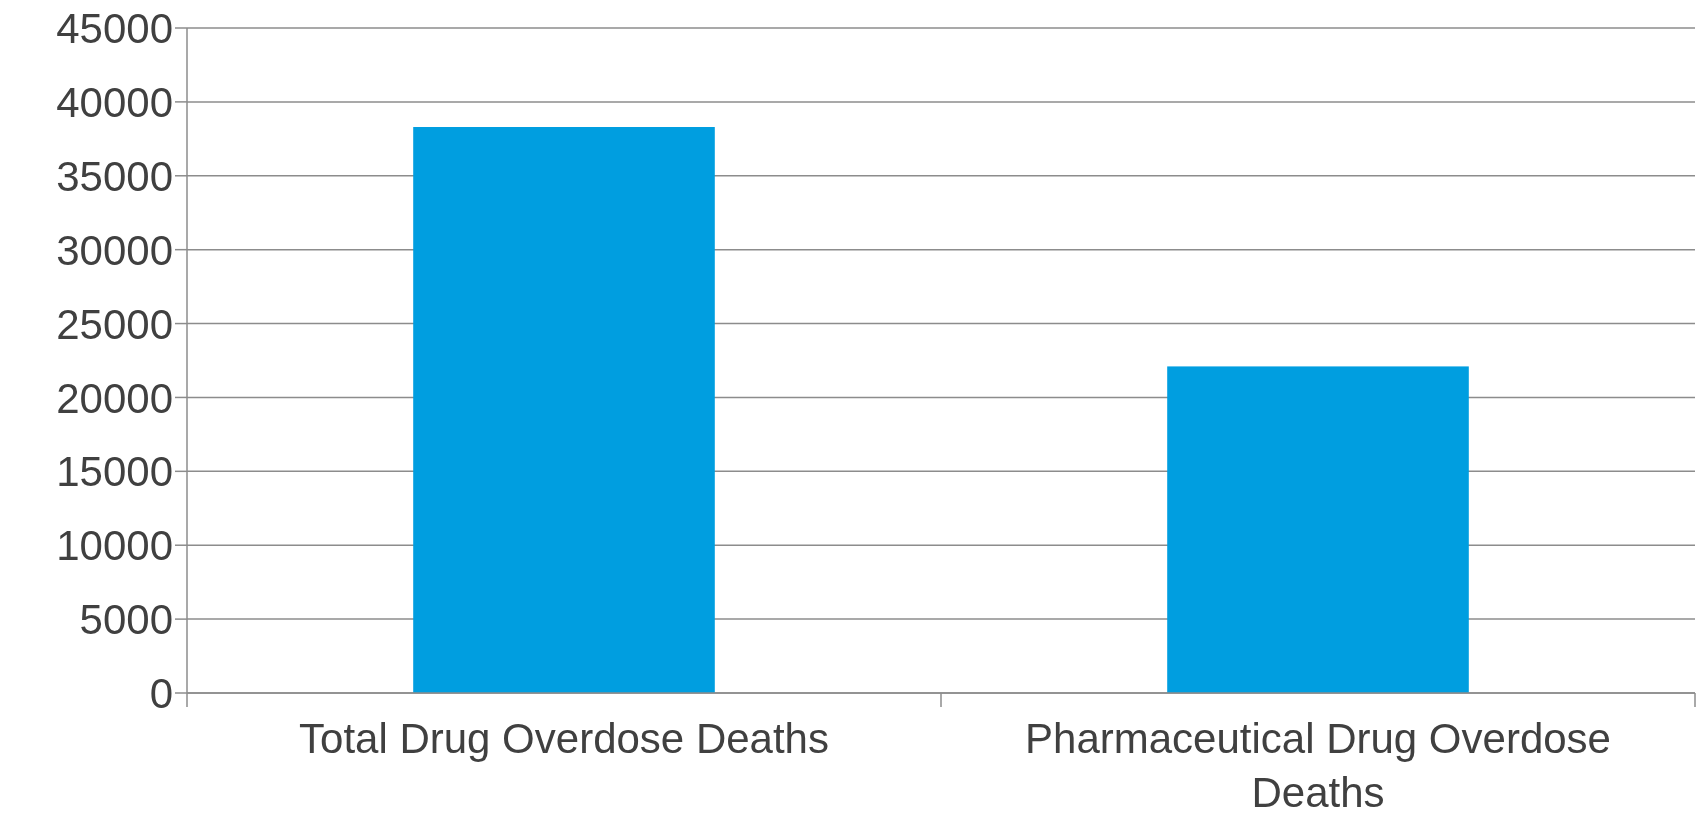 The height and width of the screenshot is (826, 1698). What do you see at coordinates (114, 176) in the screenshot?
I see `y-tick-label: 35000` at bounding box center [114, 176].